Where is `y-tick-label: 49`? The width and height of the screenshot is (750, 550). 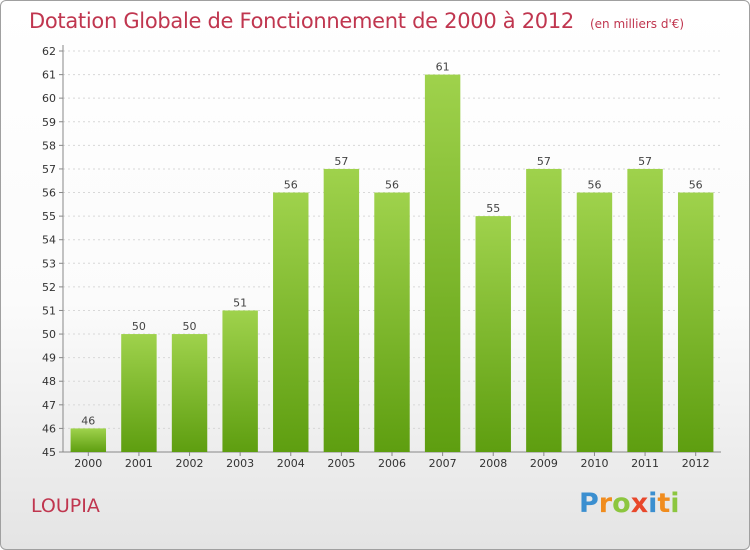
y-tick-label: 49 is located at coordinates (49, 358).